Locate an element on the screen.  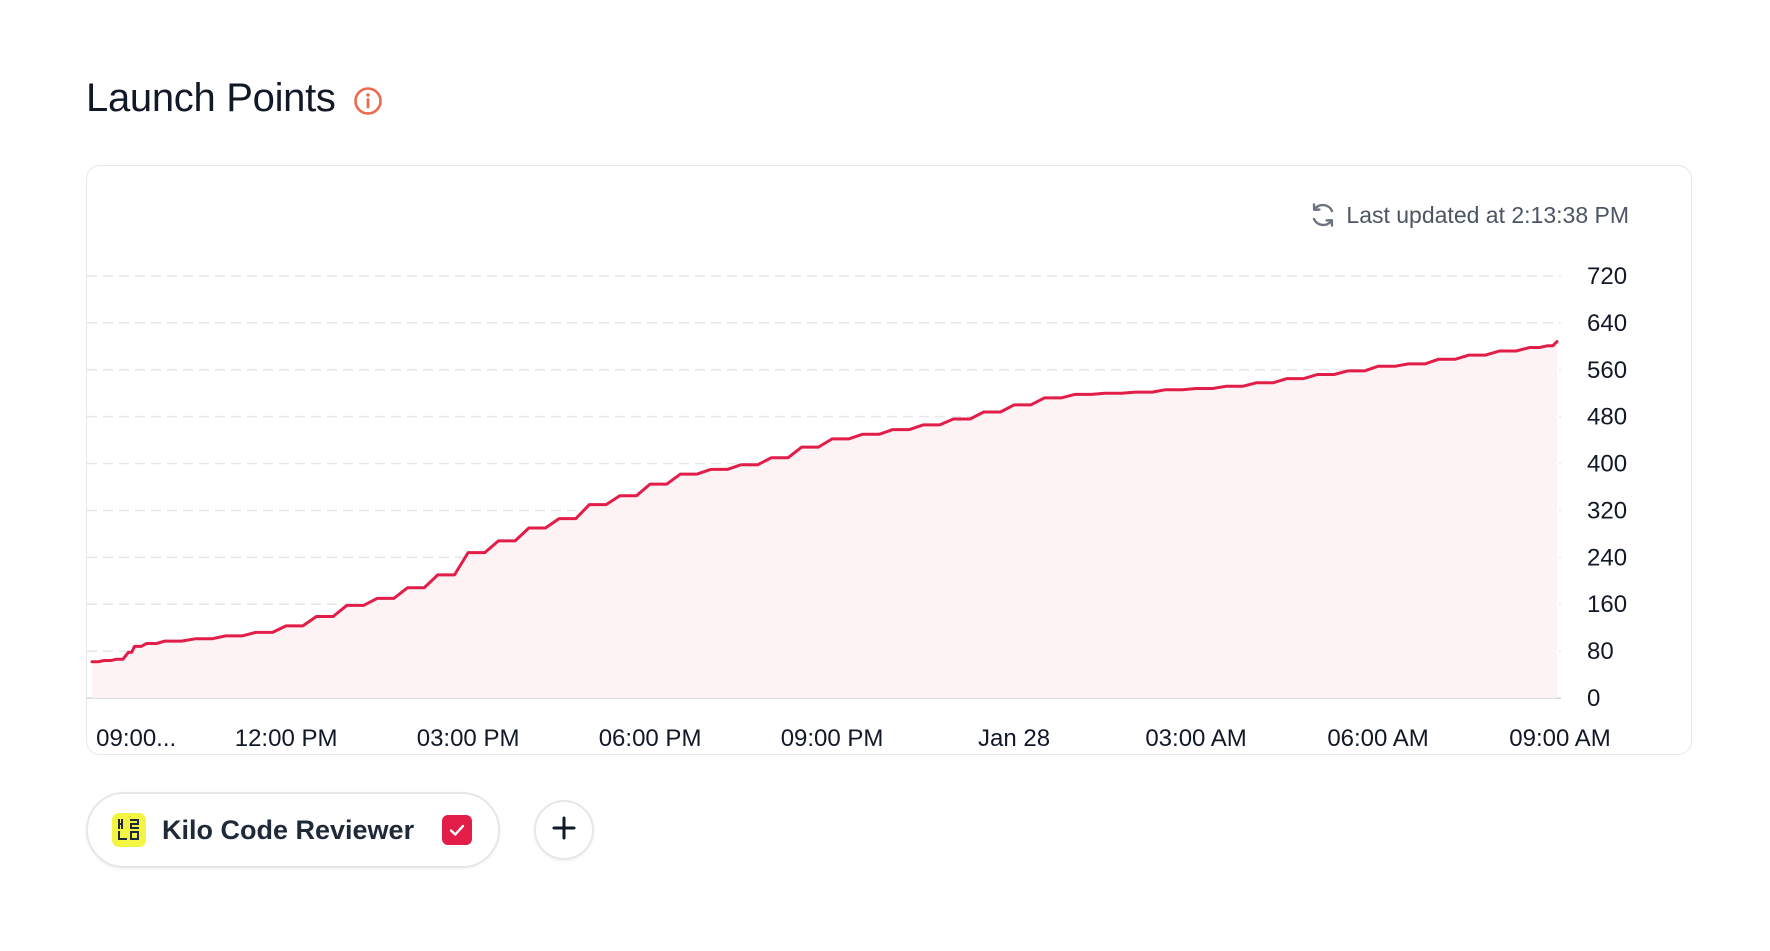
add-series-button is located at coordinates (564, 830).